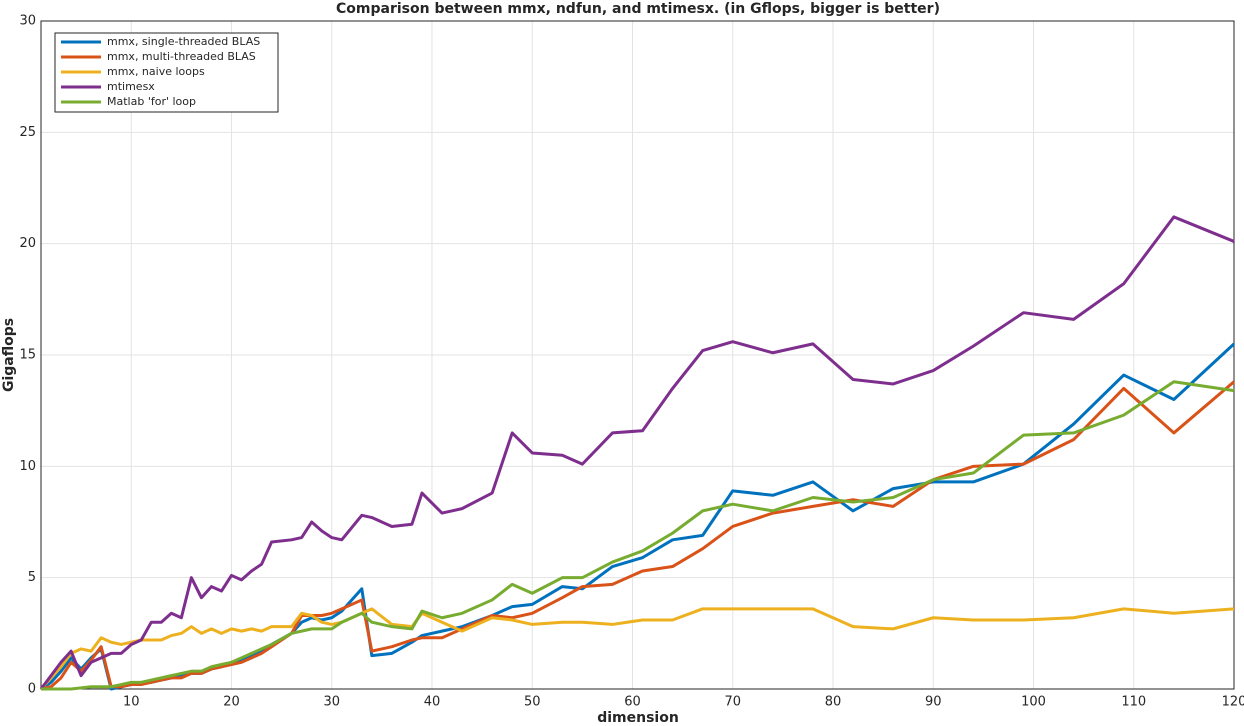 Image resolution: width=1244 pixels, height=726 pixels. I want to click on x-tick-label: 80, so click(833, 702).